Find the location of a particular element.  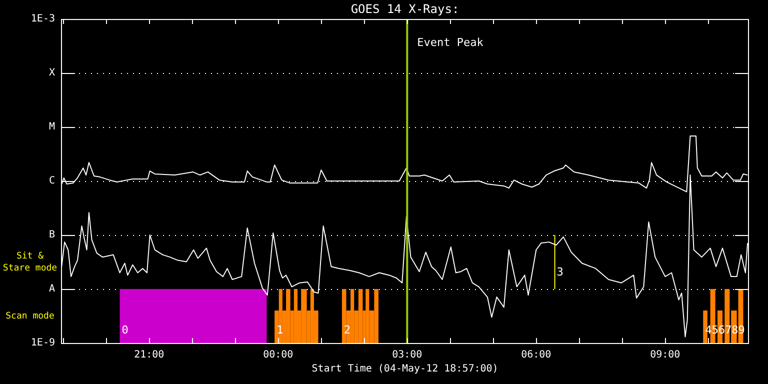

chart-title: GOES 14 X-Rays: is located at coordinates (405, 9).